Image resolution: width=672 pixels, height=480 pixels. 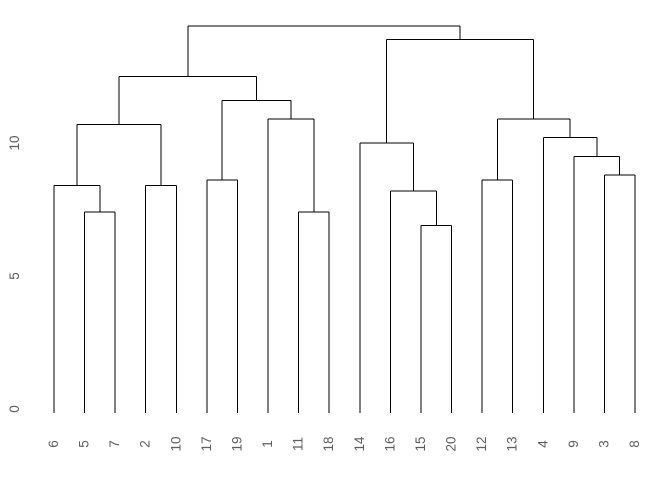 What do you see at coordinates (573, 444) in the screenshot?
I see `leaf-label: 9` at bounding box center [573, 444].